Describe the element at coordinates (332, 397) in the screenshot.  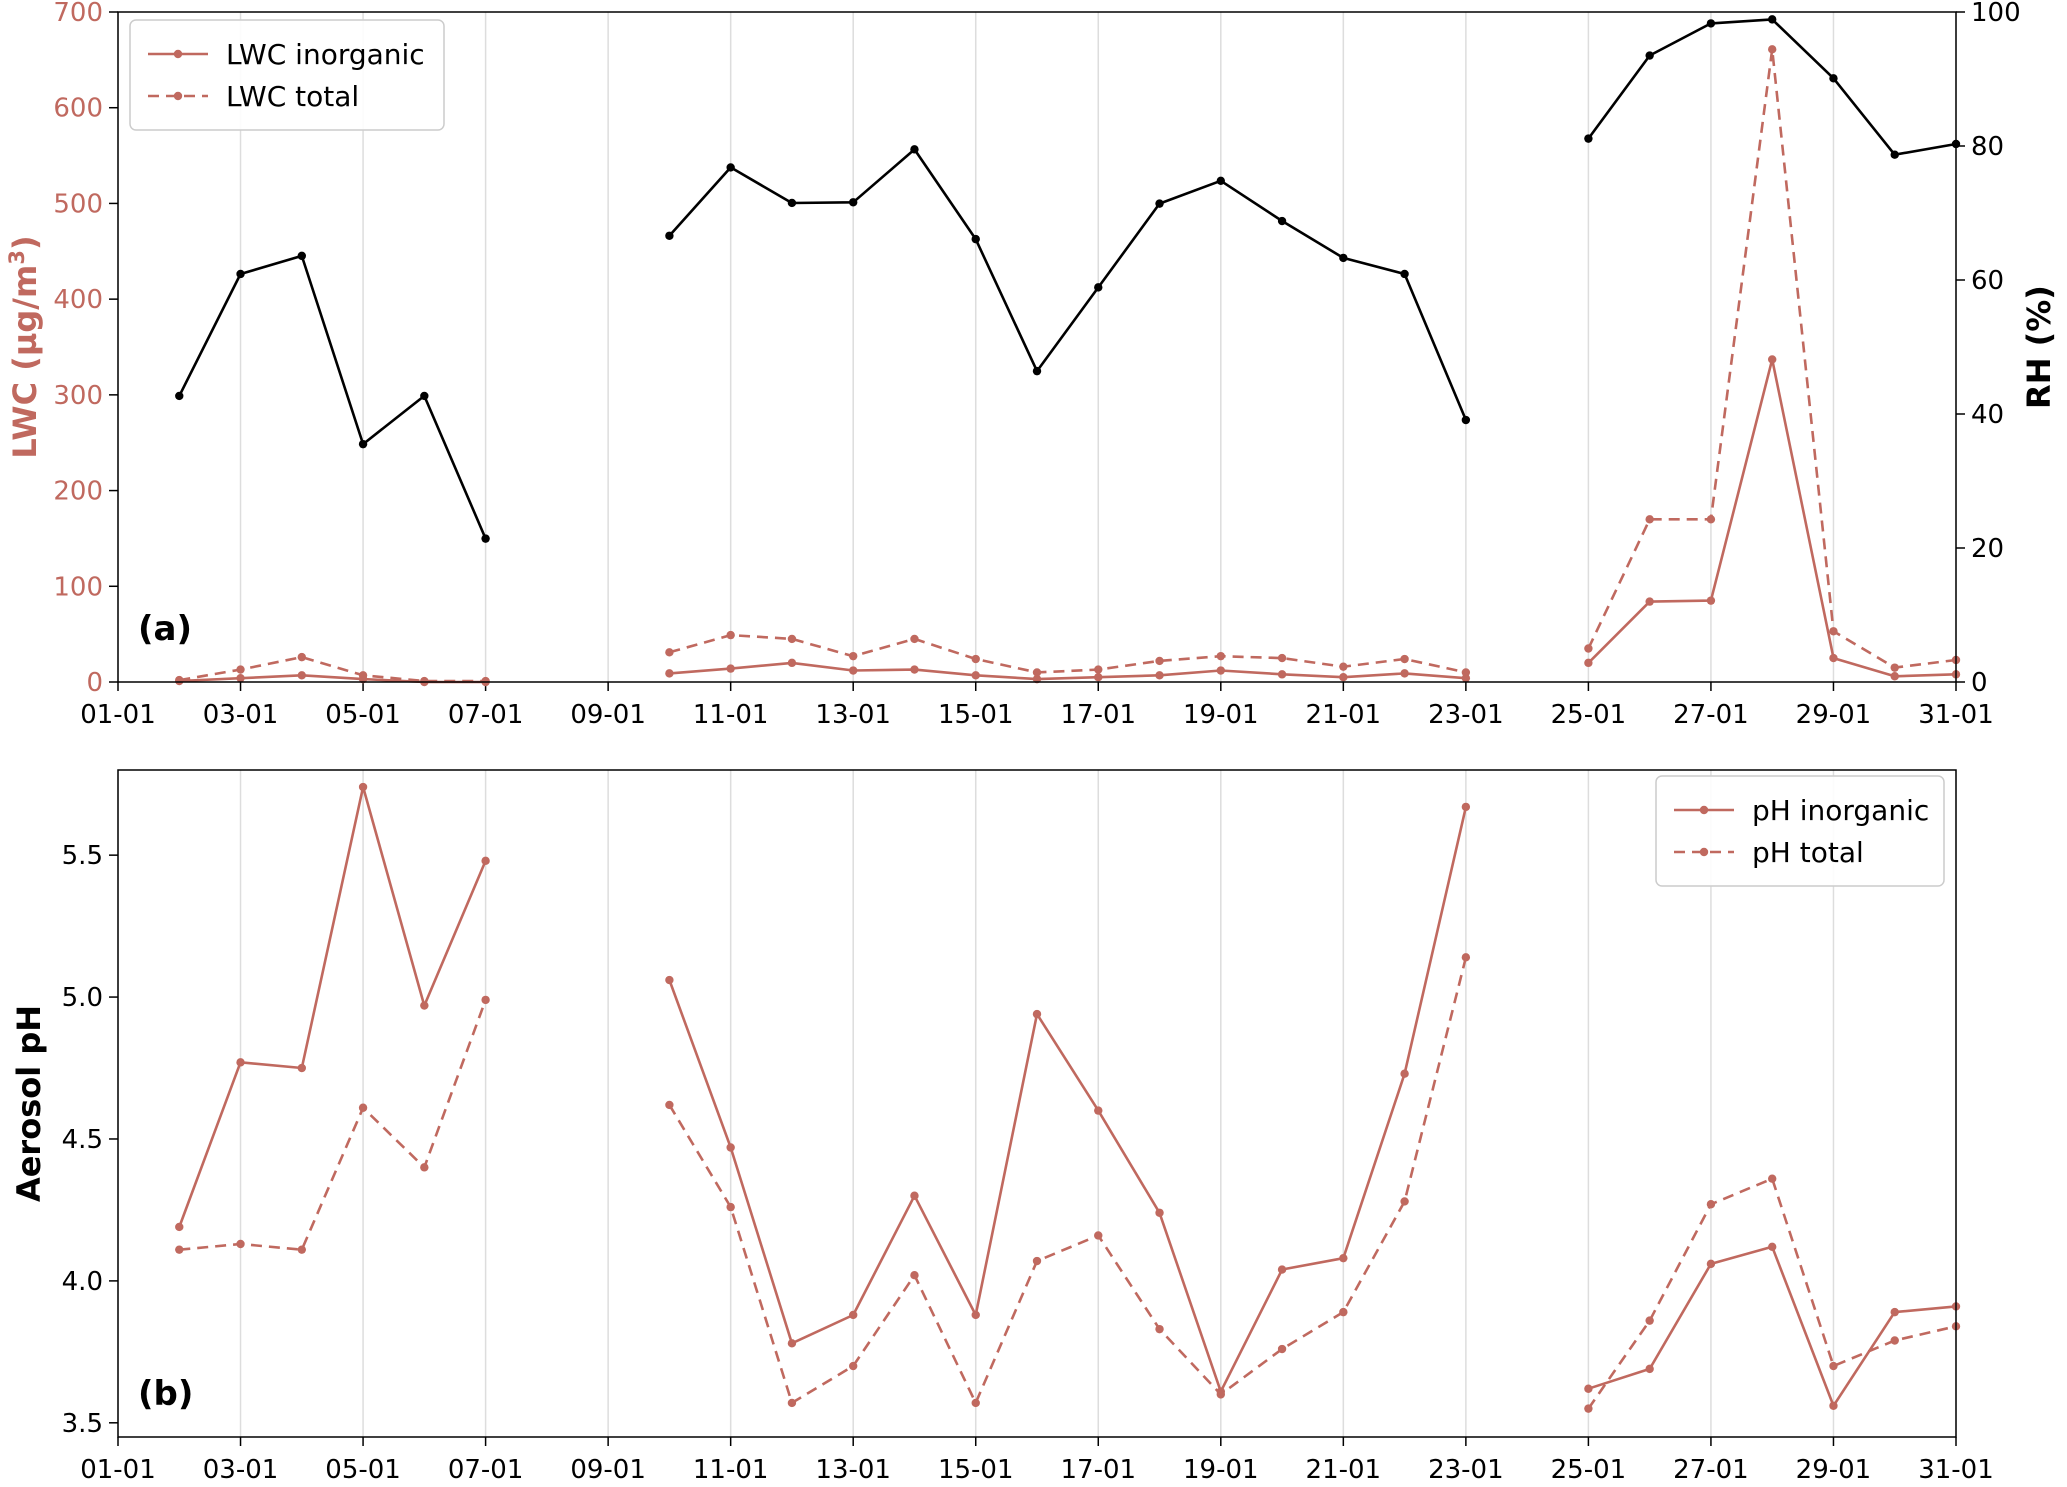
I see `rh-series-line` at that location.